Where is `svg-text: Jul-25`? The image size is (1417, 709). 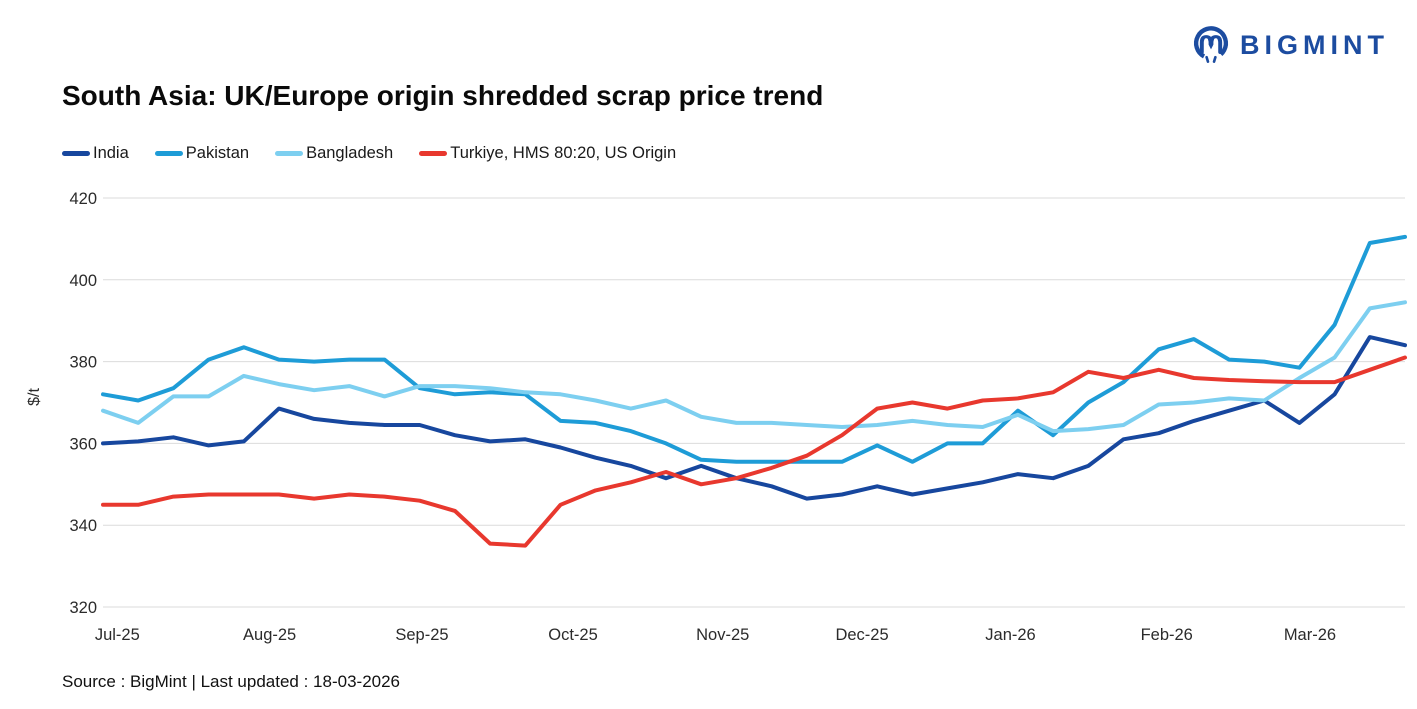 svg-text: Jul-25 is located at coordinates (117, 635).